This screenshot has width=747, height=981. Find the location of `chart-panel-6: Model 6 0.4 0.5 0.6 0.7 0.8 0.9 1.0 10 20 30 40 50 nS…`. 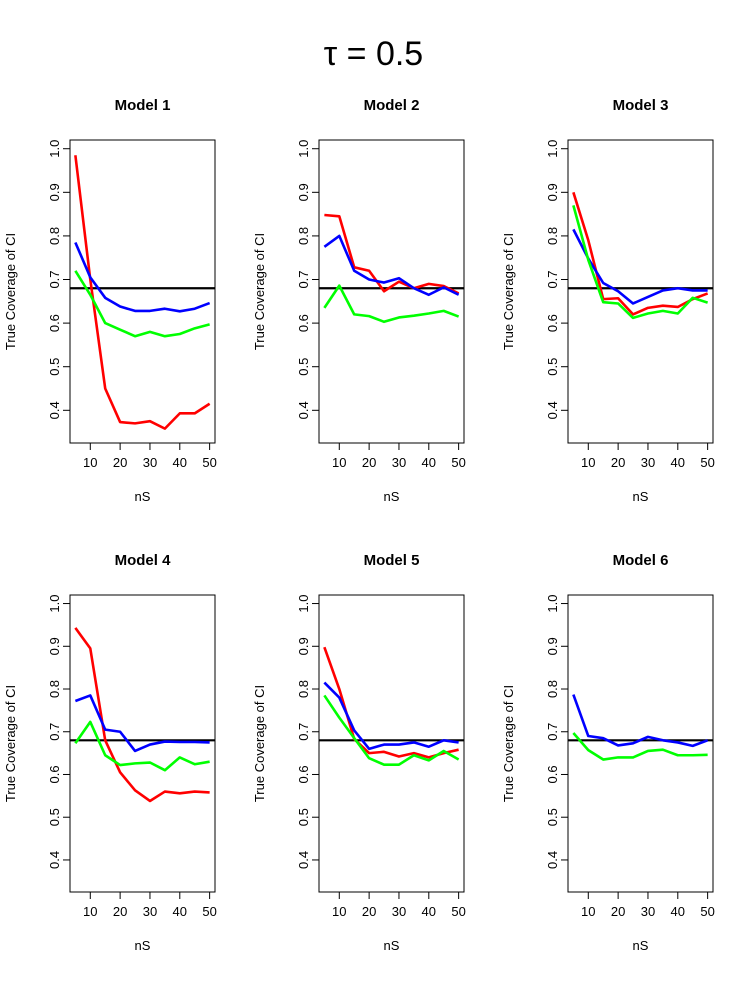

chart-panel-6: Model 6 0.4 0.5 0.6 0.7 0.8 0.9 1.0 10 20 30 40 50 nS… is located at coordinates (608, 752).